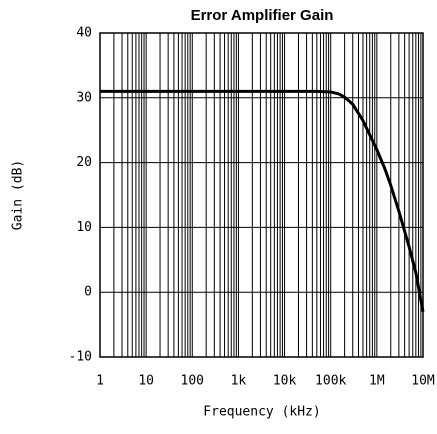 Image resolution: width=437 pixels, height=434 pixels. Describe the element at coordinates (285, 381) in the screenshot. I see `x-tick-label: 10k` at that location.